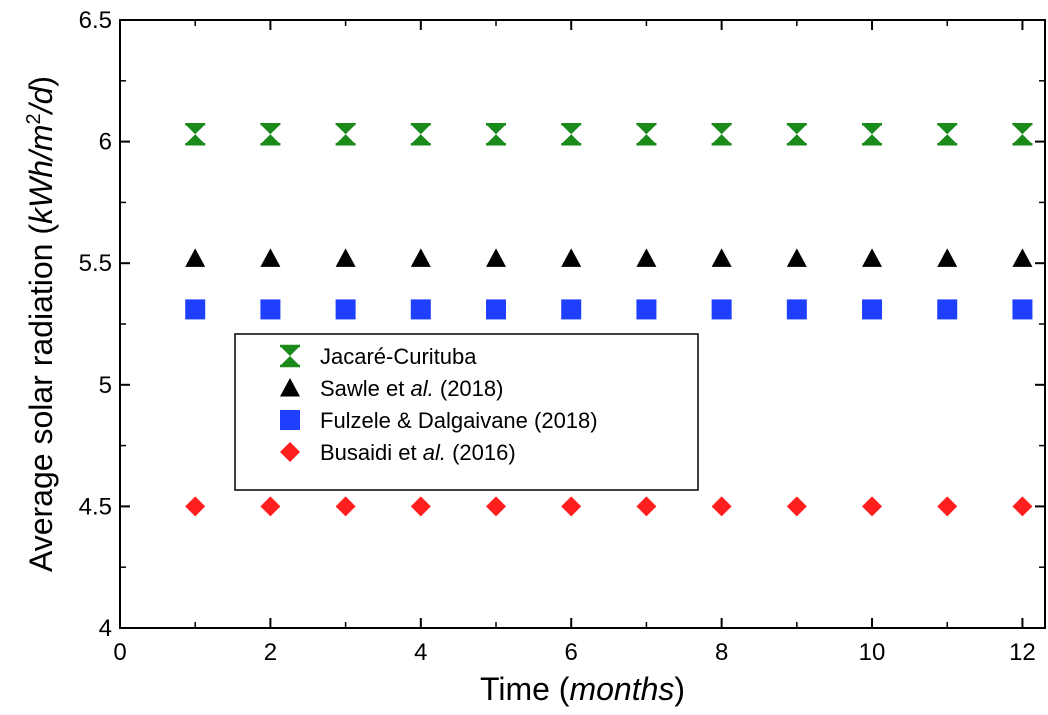 Image resolution: width=1048 pixels, height=715 pixels. Describe the element at coordinates (411, 388) in the screenshot. I see `legend-label: Sawle et al. (2018)` at that location.